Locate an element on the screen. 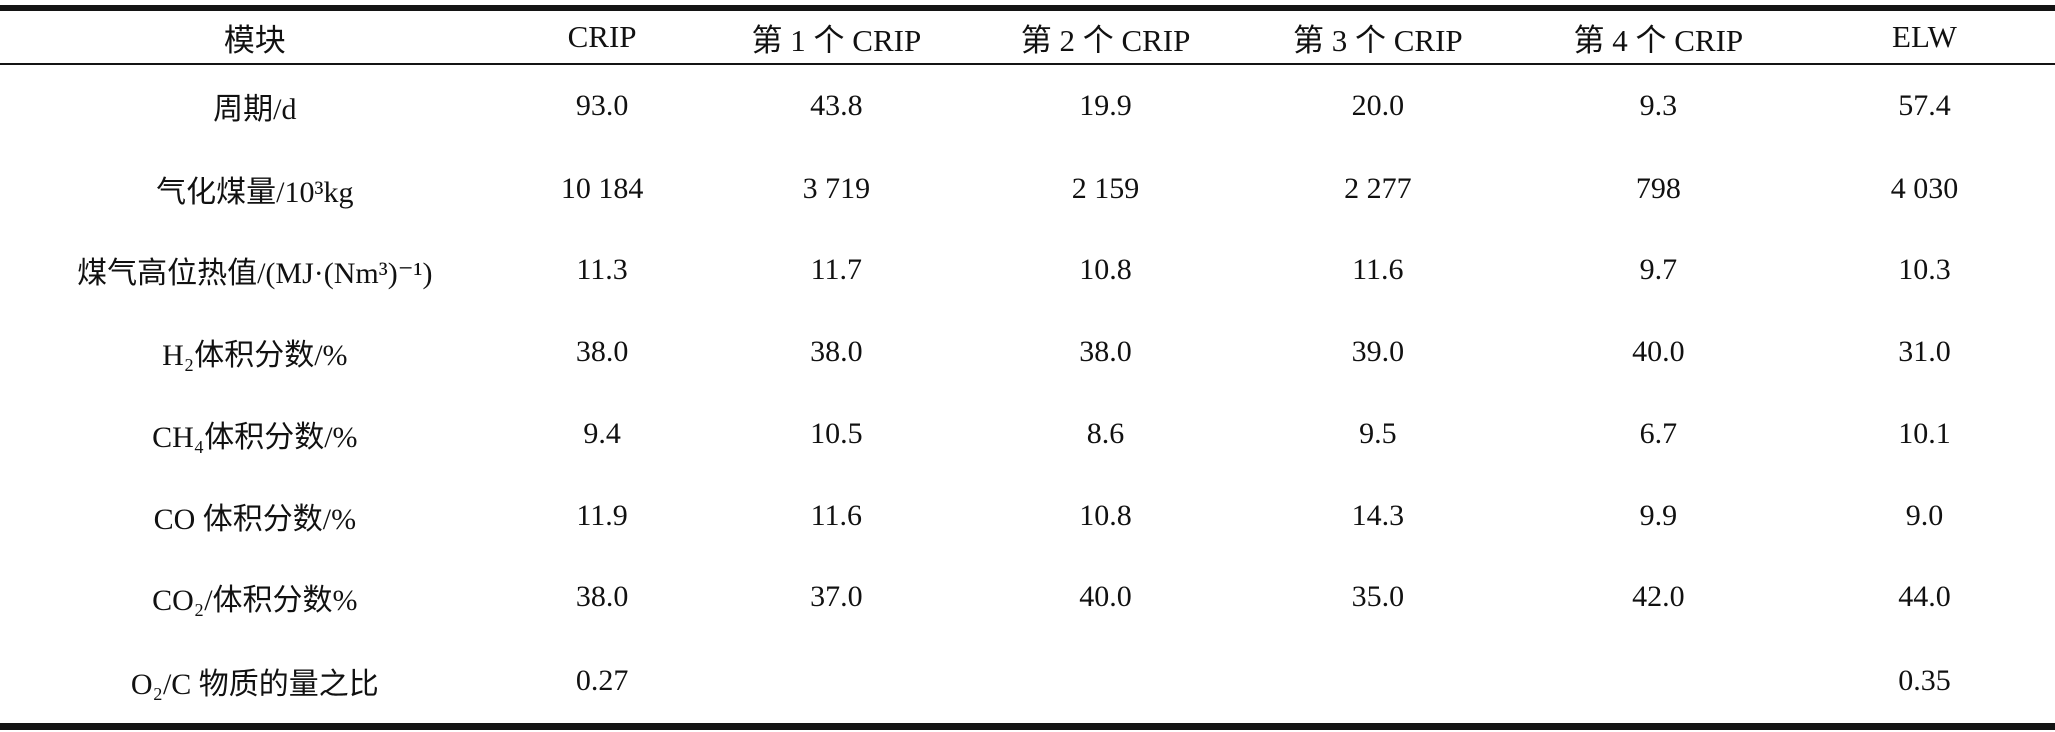  table-row: H₂体积分数/% 38.0 38.0 38.0 39.0 40.0 31.0 is located at coordinates (1027, 352).